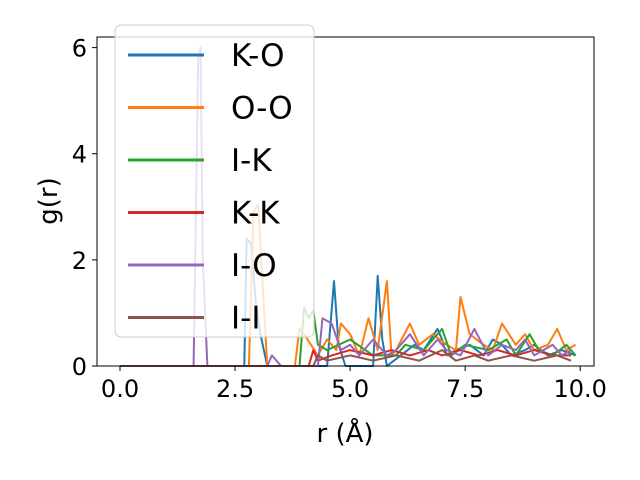  What do you see at coordinates (84, 208) in the screenshot?
I see `y-axis-ticks: 0 2 4 6` at bounding box center [84, 208].